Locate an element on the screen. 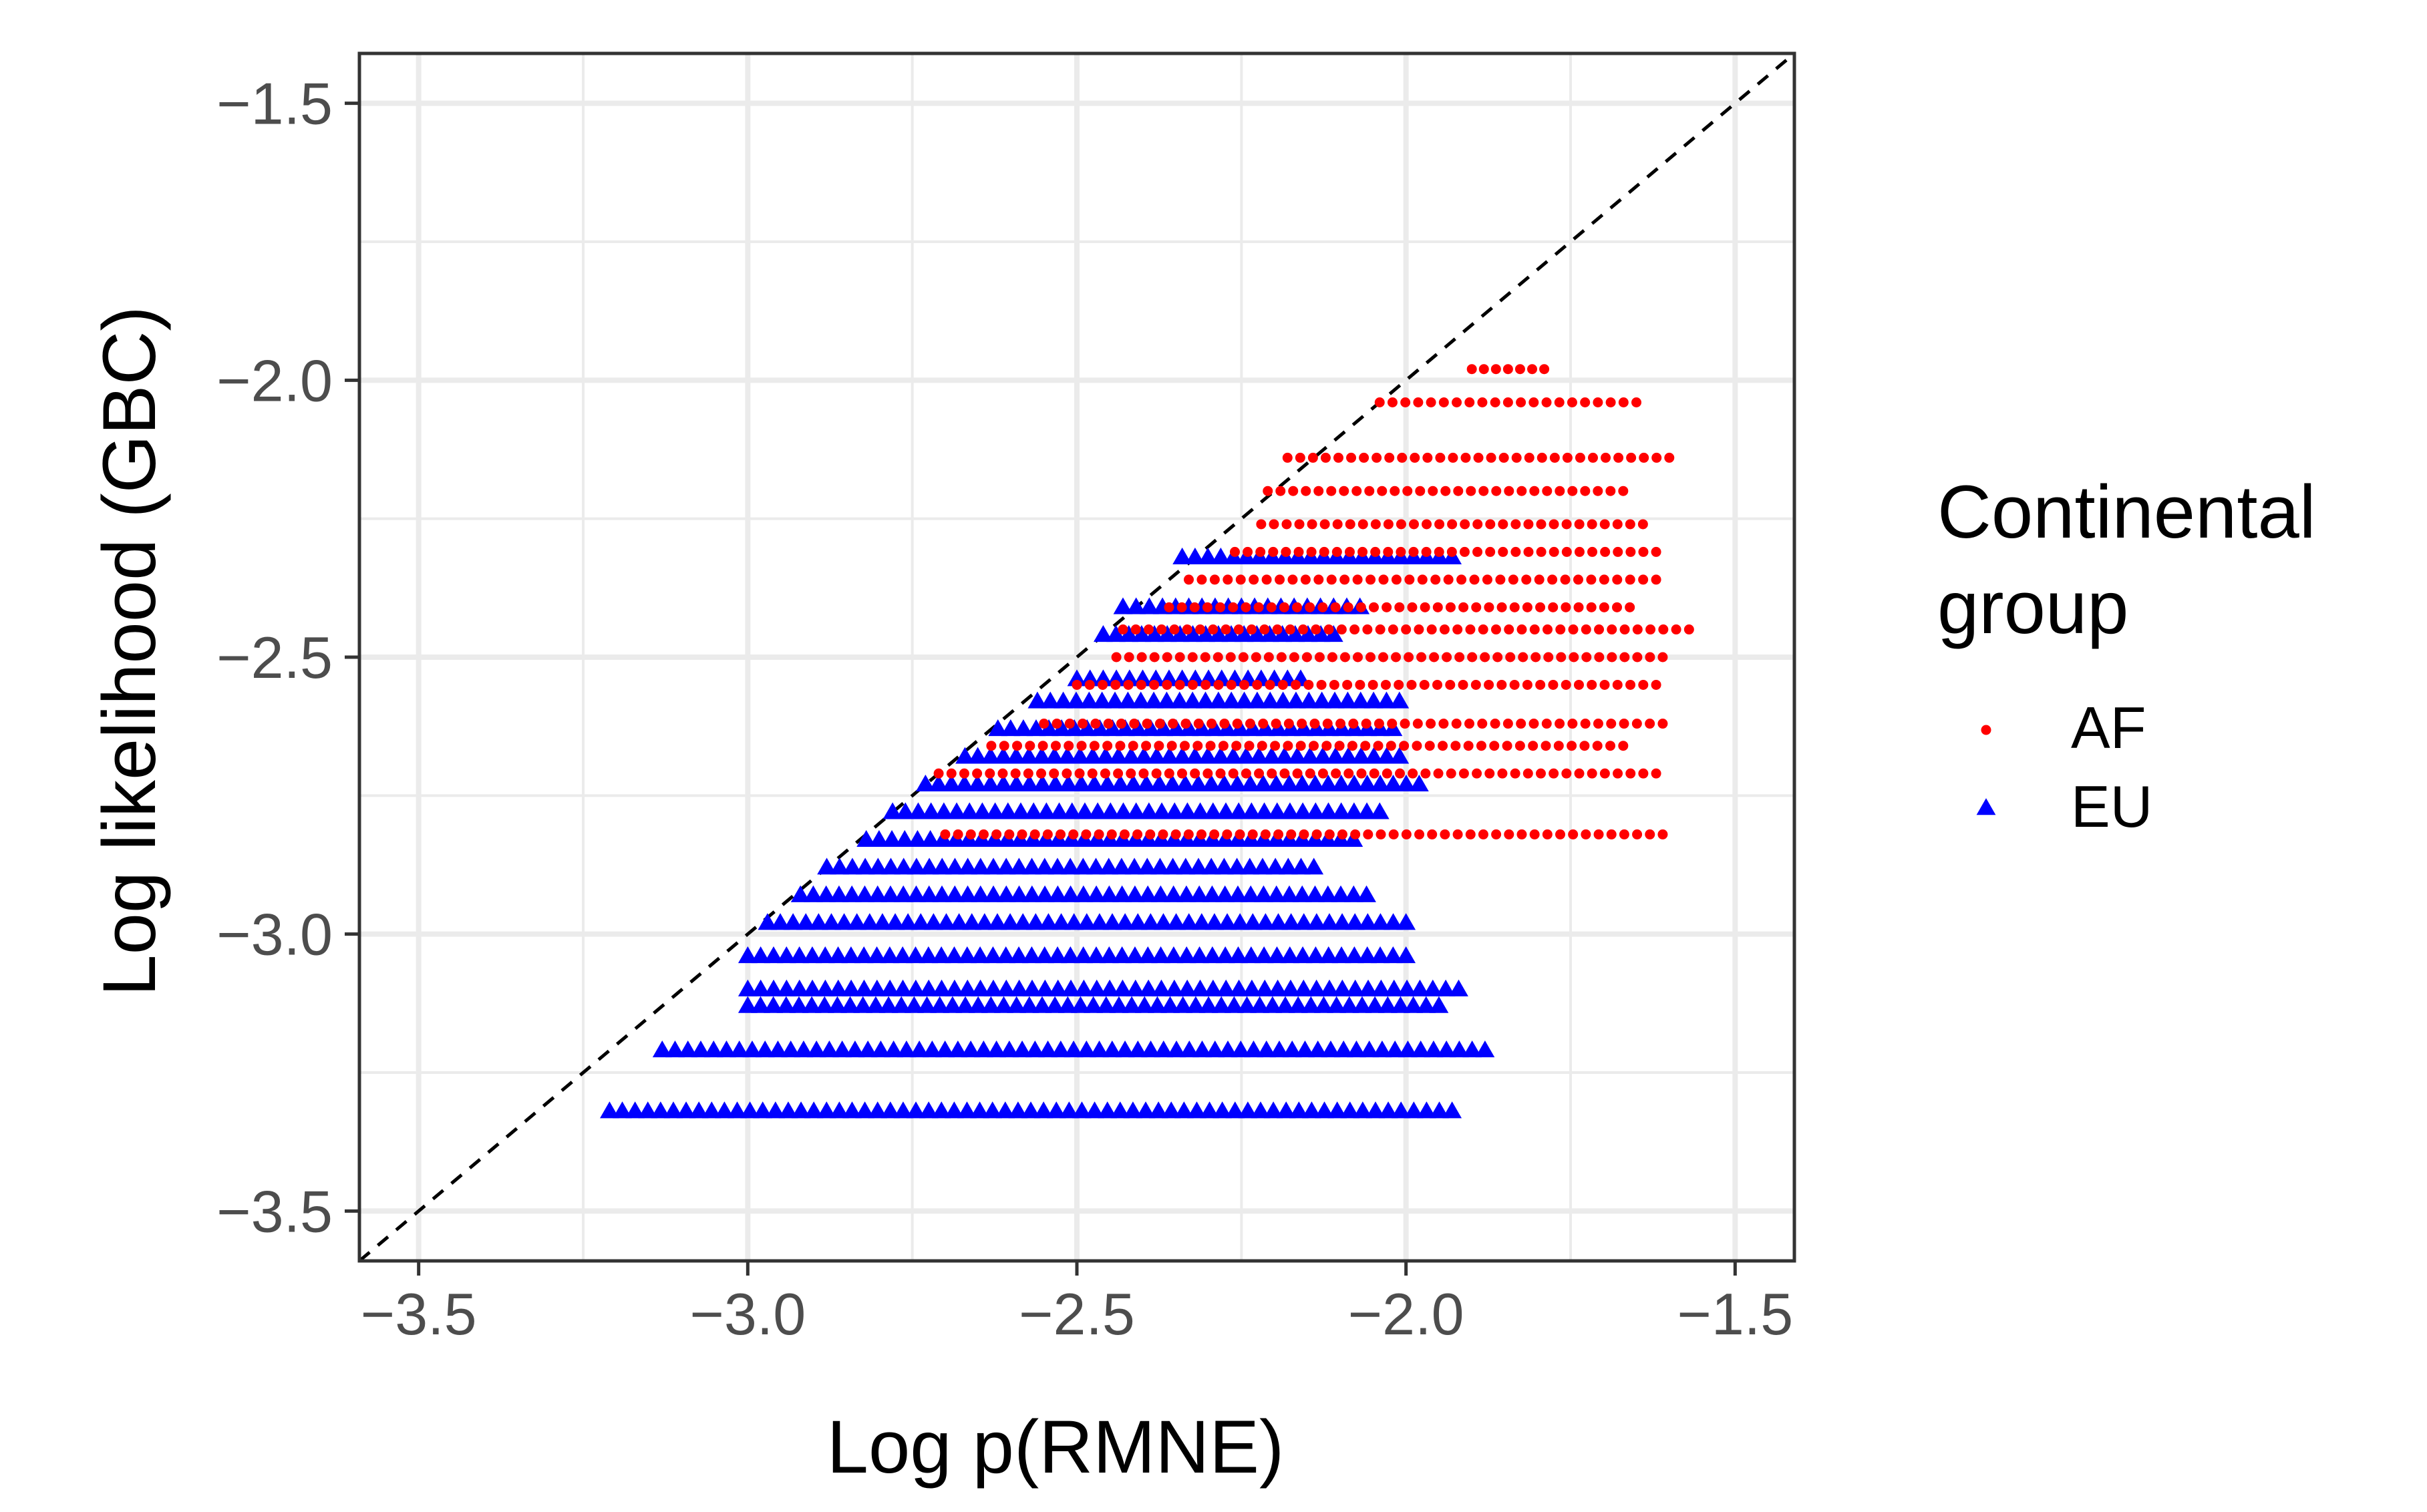 Image resolution: width=2427 pixels, height=1512 pixels. x-tick-label: −2.5 is located at coordinates (1077, 1314).